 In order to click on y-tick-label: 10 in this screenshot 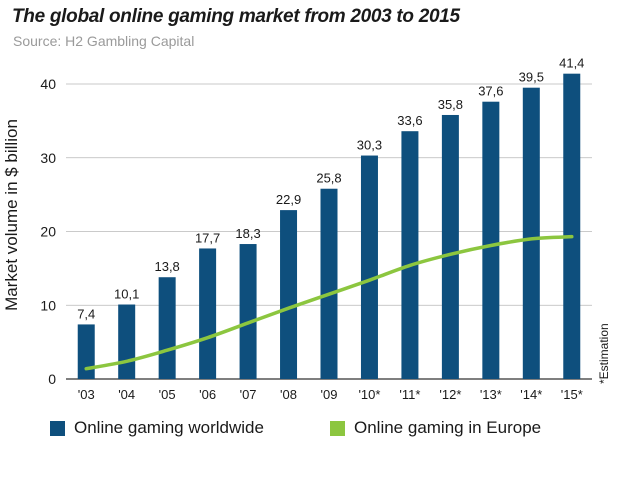, I will do `click(48, 305)`.